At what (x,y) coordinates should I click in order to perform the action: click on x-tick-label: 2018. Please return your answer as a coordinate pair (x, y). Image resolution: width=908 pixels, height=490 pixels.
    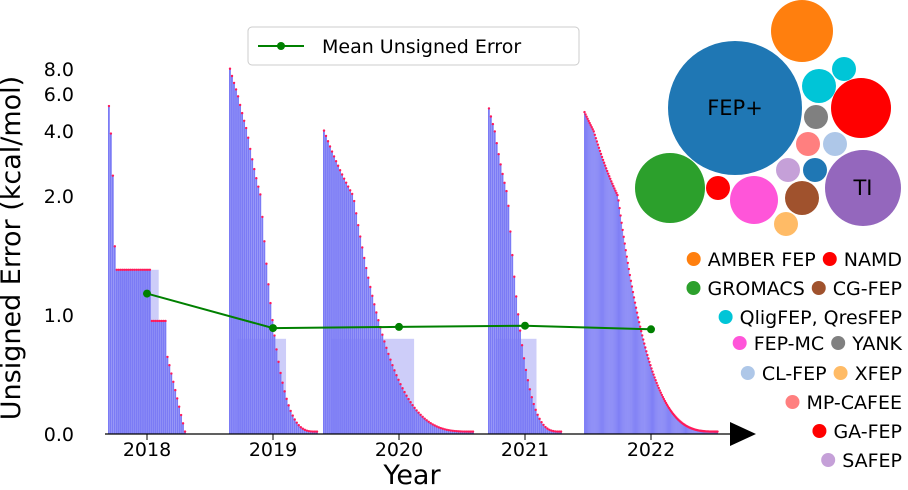
    Looking at the image, I should click on (147, 450).